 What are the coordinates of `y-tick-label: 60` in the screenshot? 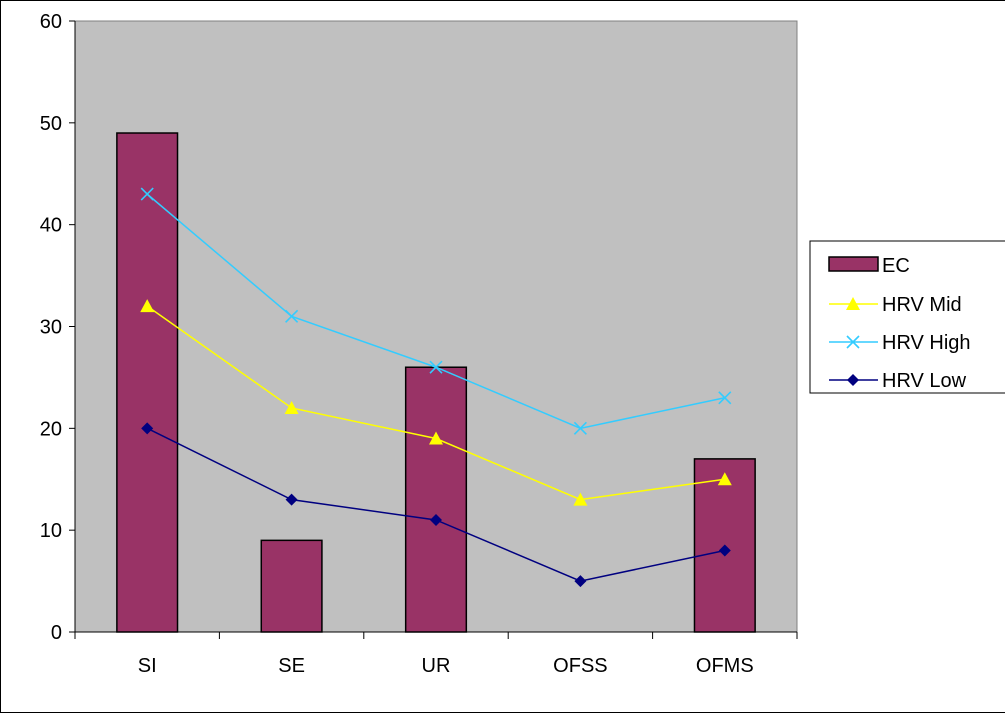 It's located at (51, 22).